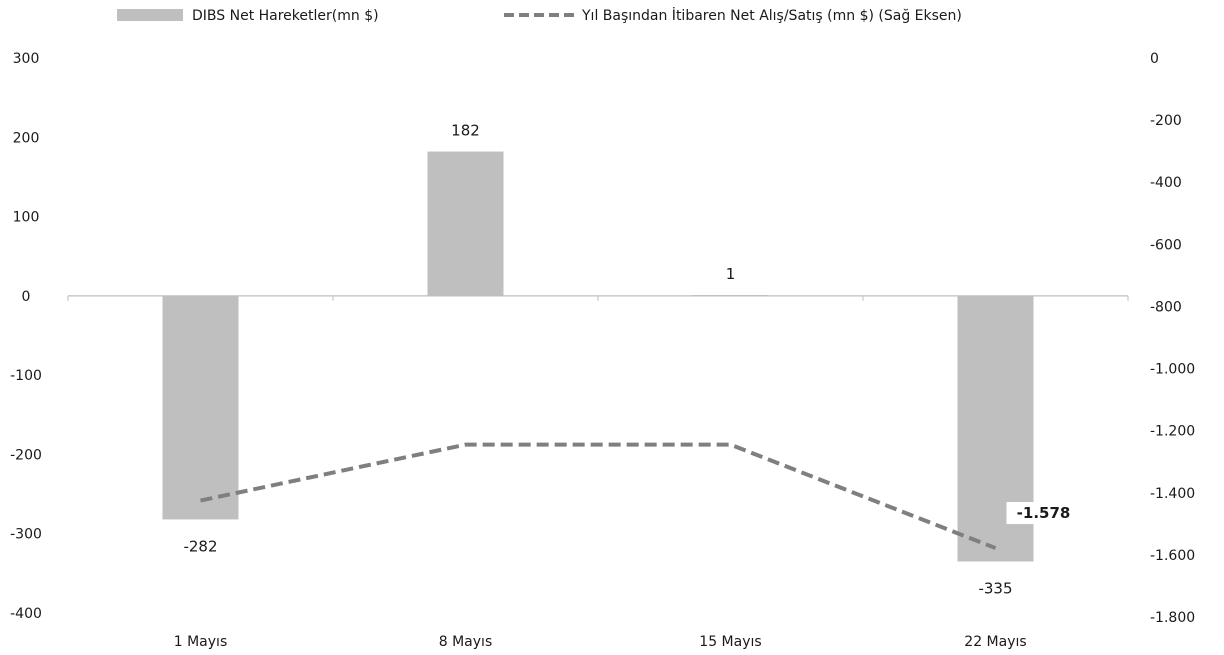 This screenshot has height=655, width=1224. What do you see at coordinates (465, 642) in the screenshot?
I see `x-axis-label: 8 Mayıs` at bounding box center [465, 642].